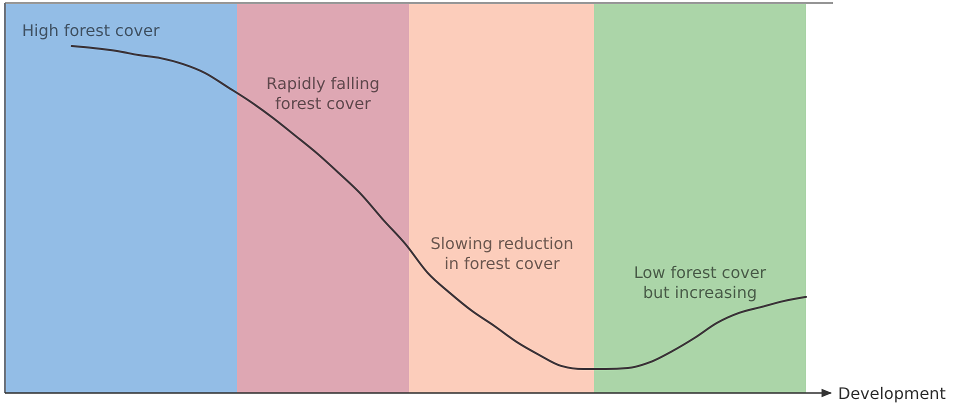 The height and width of the screenshot is (407, 960). I want to click on x-axis-title: Development, so click(892, 393).